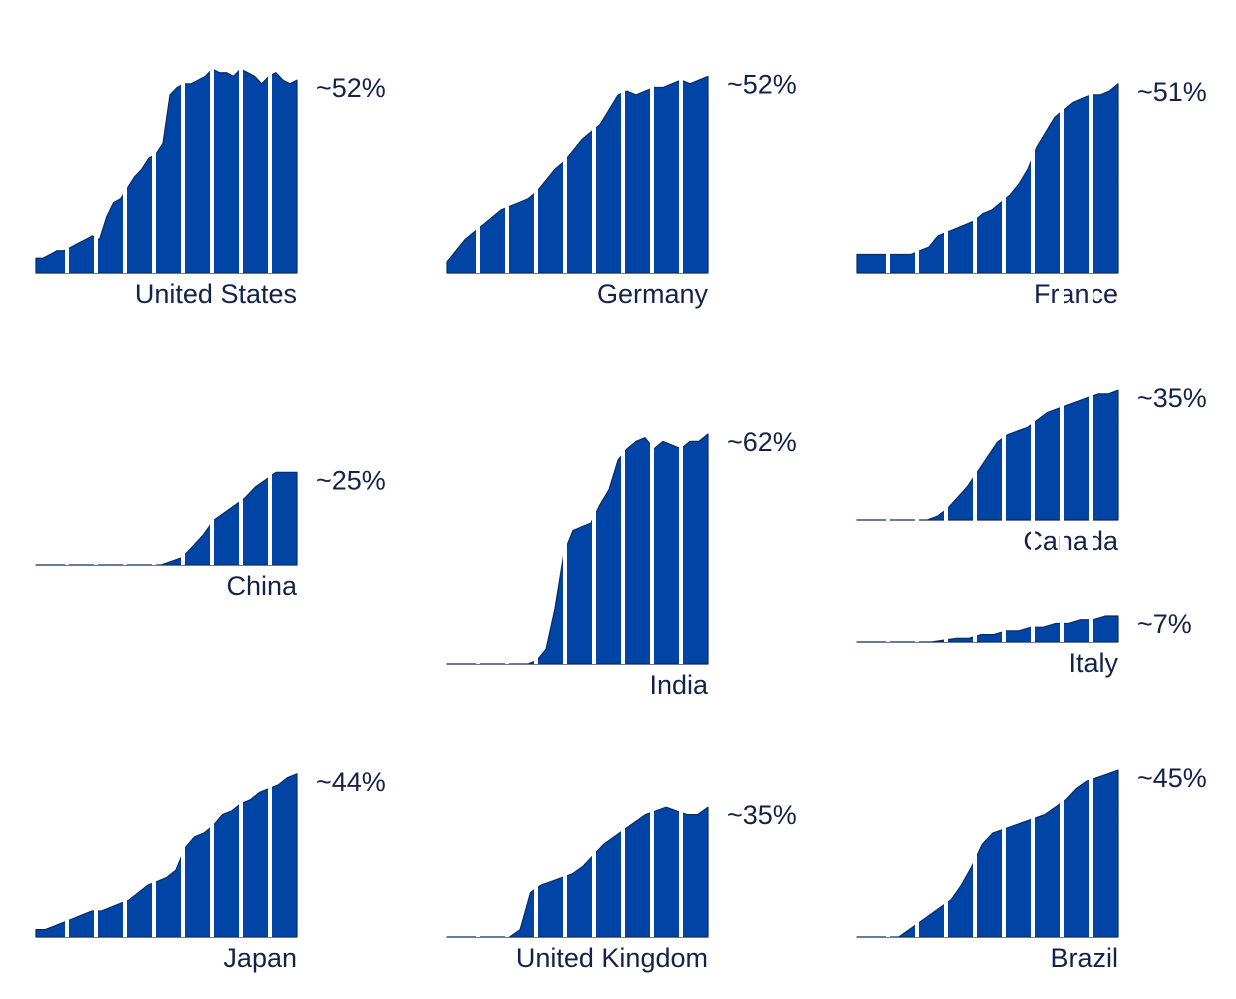  What do you see at coordinates (762, 442) in the screenshot?
I see `value-label: ~62%` at bounding box center [762, 442].